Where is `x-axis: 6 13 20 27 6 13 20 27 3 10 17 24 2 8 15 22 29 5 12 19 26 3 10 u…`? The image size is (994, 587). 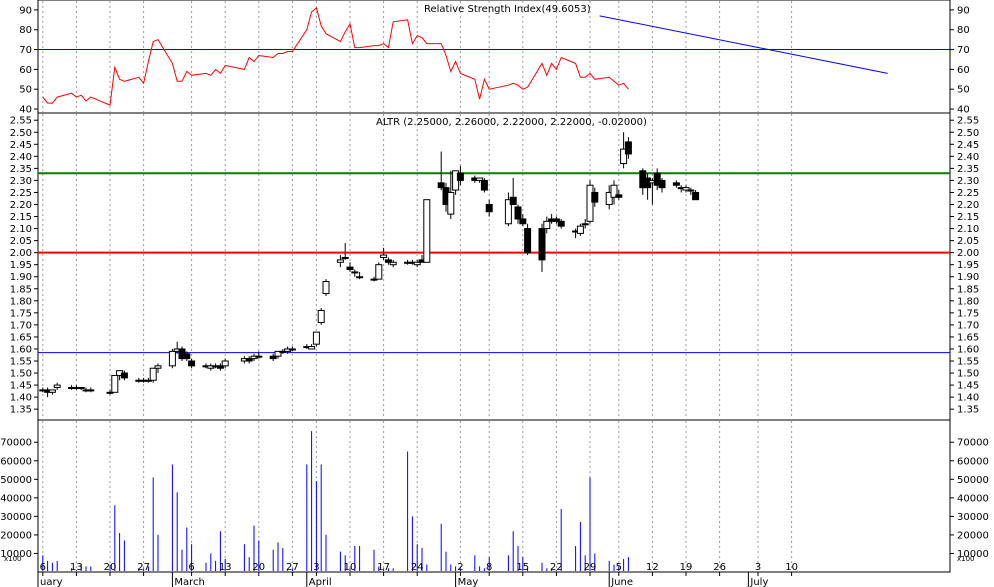 x-axis: 6 13 20 27 6 13 20 27 3 10 17 24 2 8 15 22 29 5 12 19 26 3 10 u… is located at coordinates (493, 574).